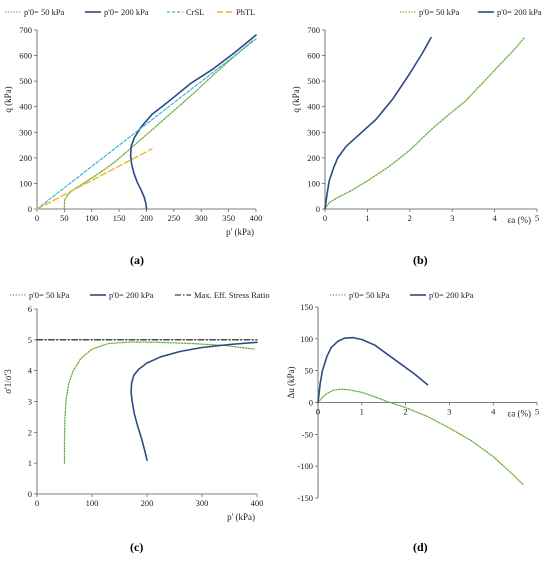 This screenshot has height=564, width=550. What do you see at coordinates (8, 381) in the screenshot?
I see `y-axis-label: σ'1/σ'3` at bounding box center [8, 381].